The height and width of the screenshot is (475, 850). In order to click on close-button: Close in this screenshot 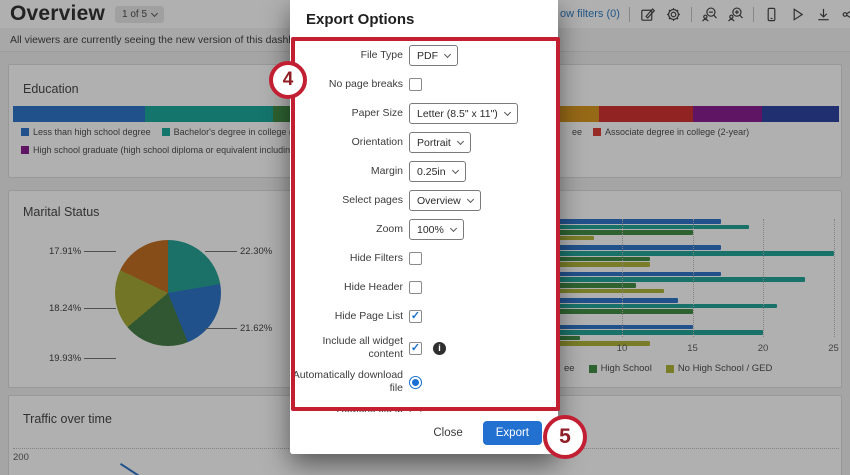, I will do `click(448, 433)`.